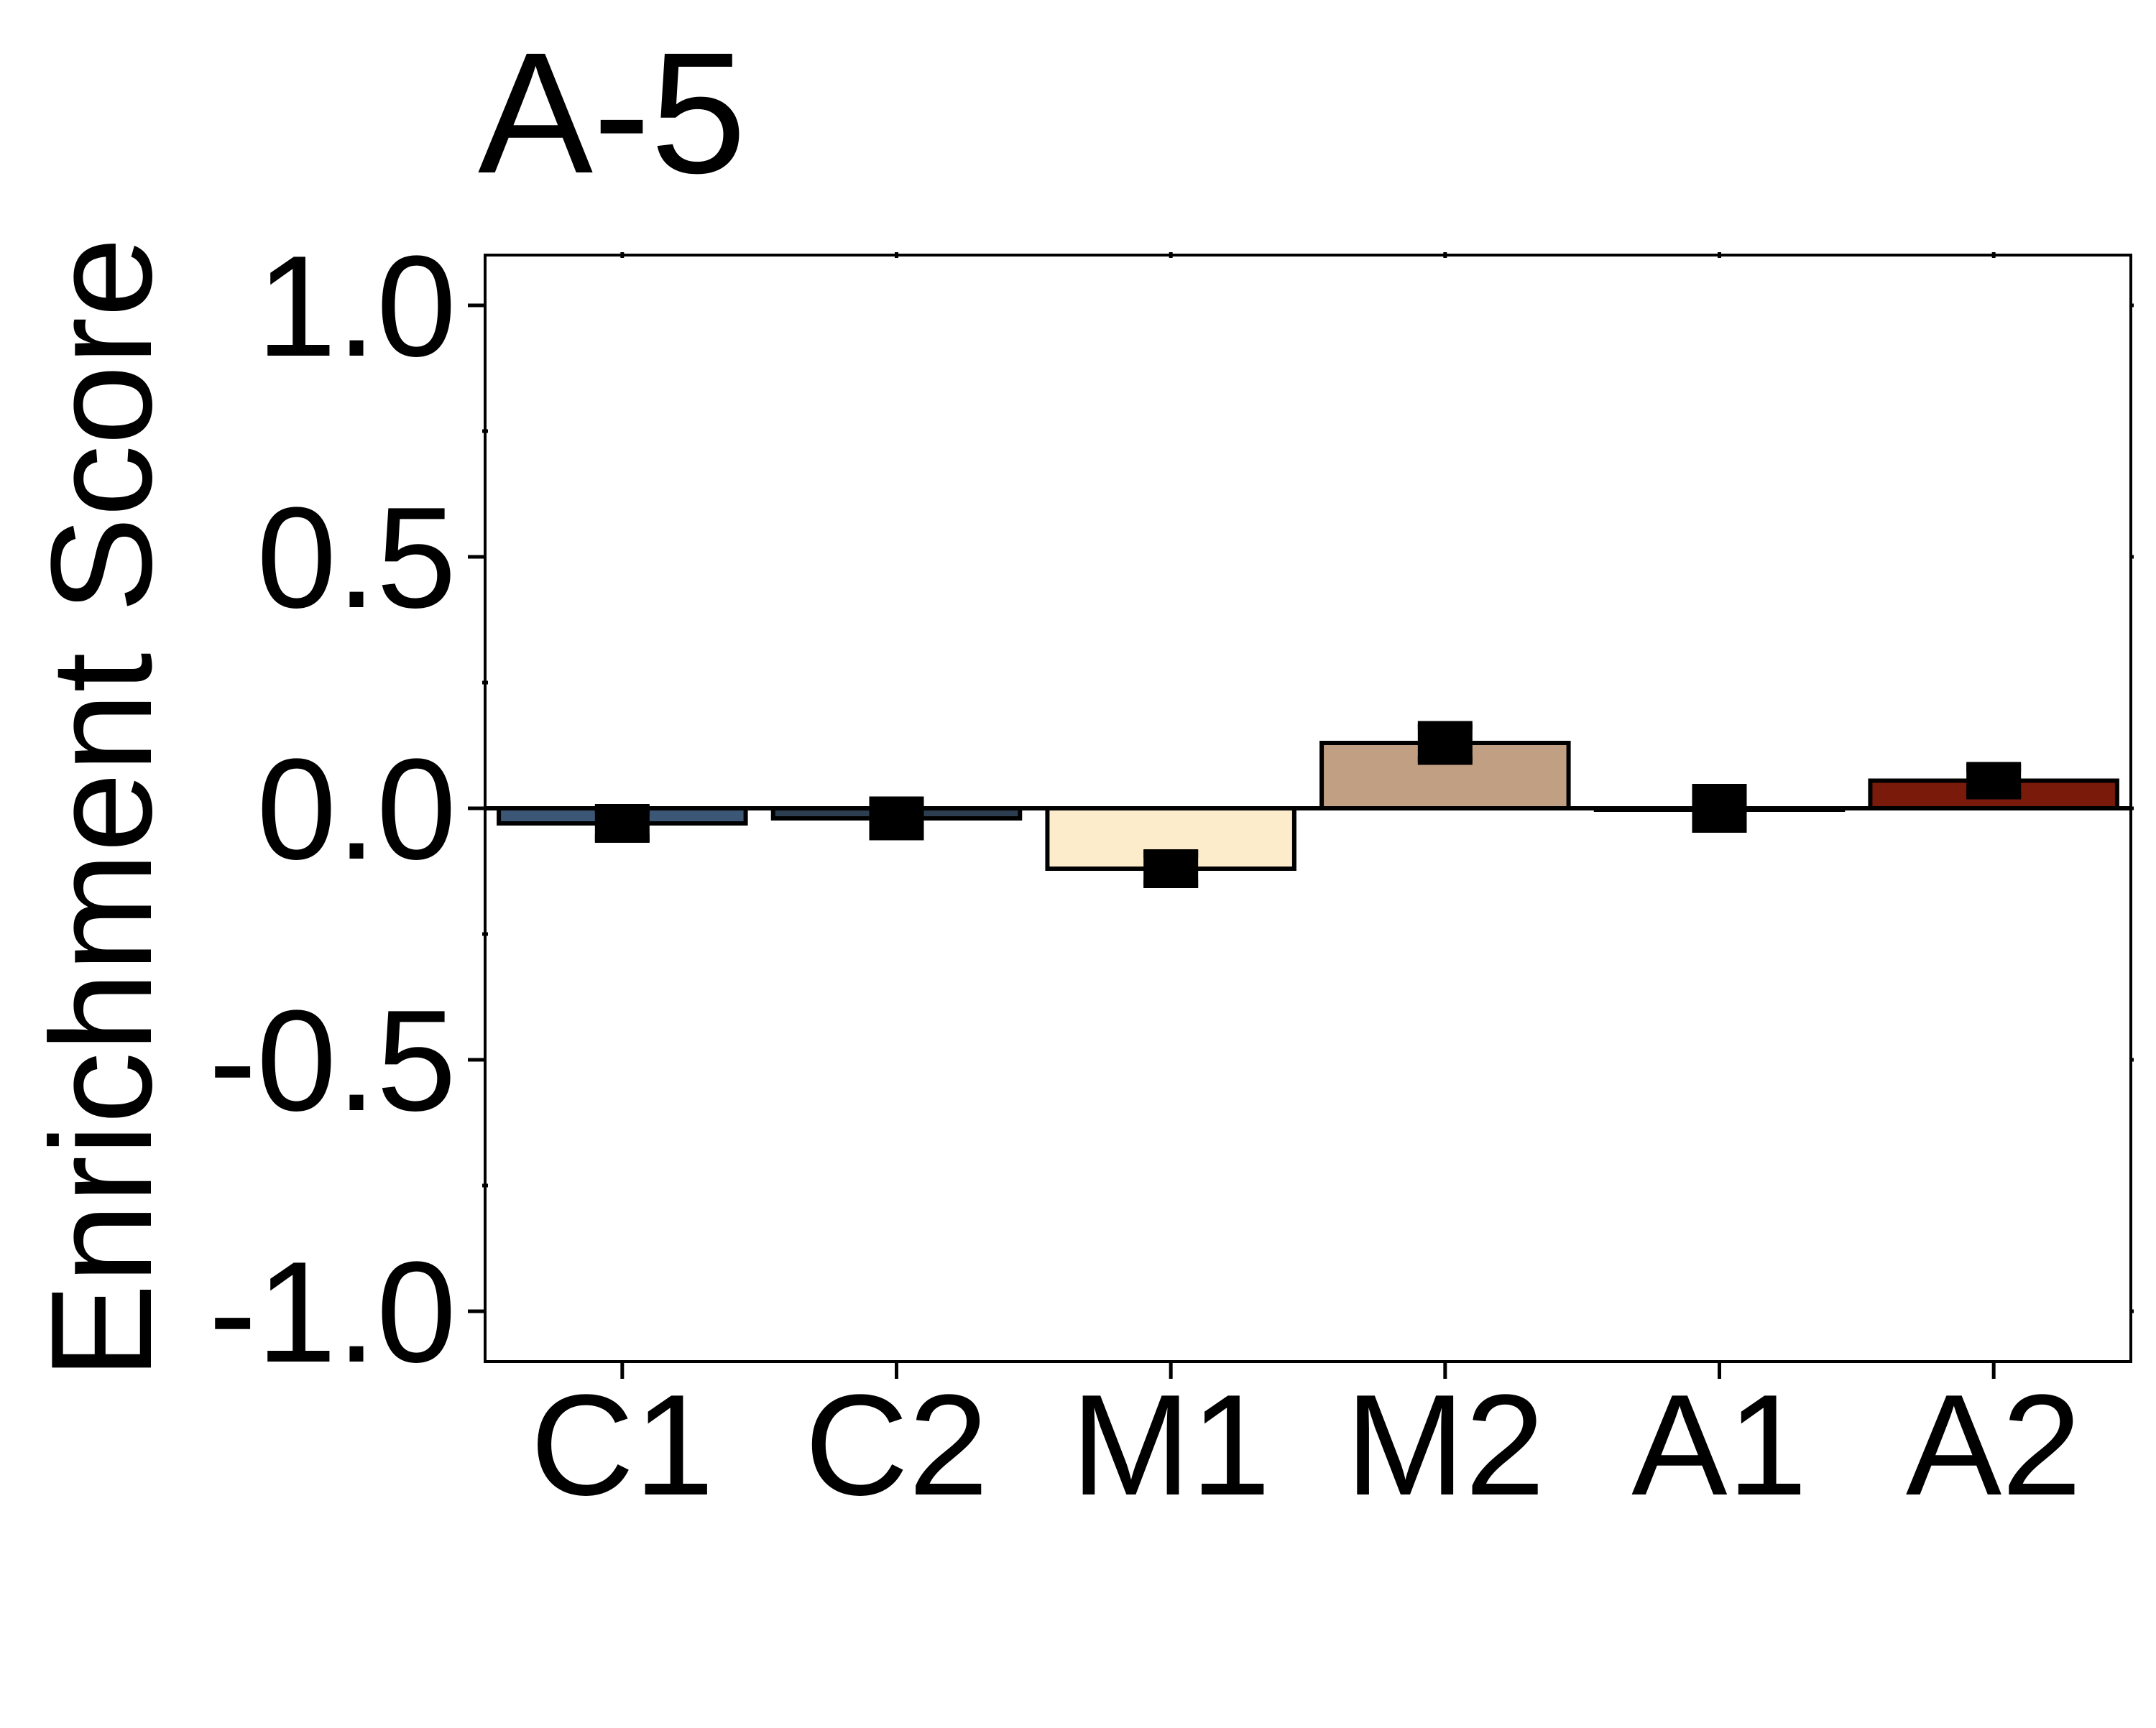 This screenshot has width=2156, height=1728. Describe the element at coordinates (1994, 781) in the screenshot. I see `error-bar-a2` at that location.